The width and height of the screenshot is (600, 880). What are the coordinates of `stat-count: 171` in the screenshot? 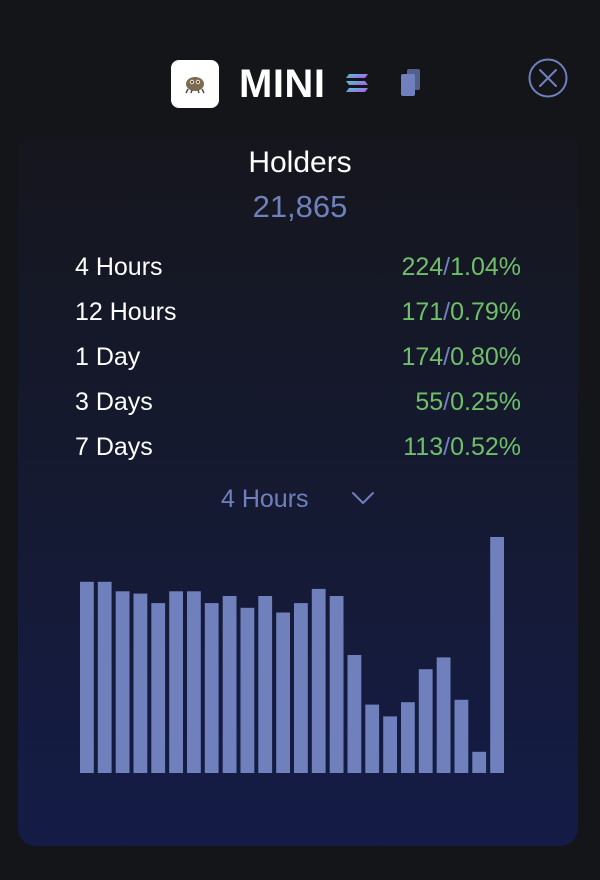 It's located at (422, 312).